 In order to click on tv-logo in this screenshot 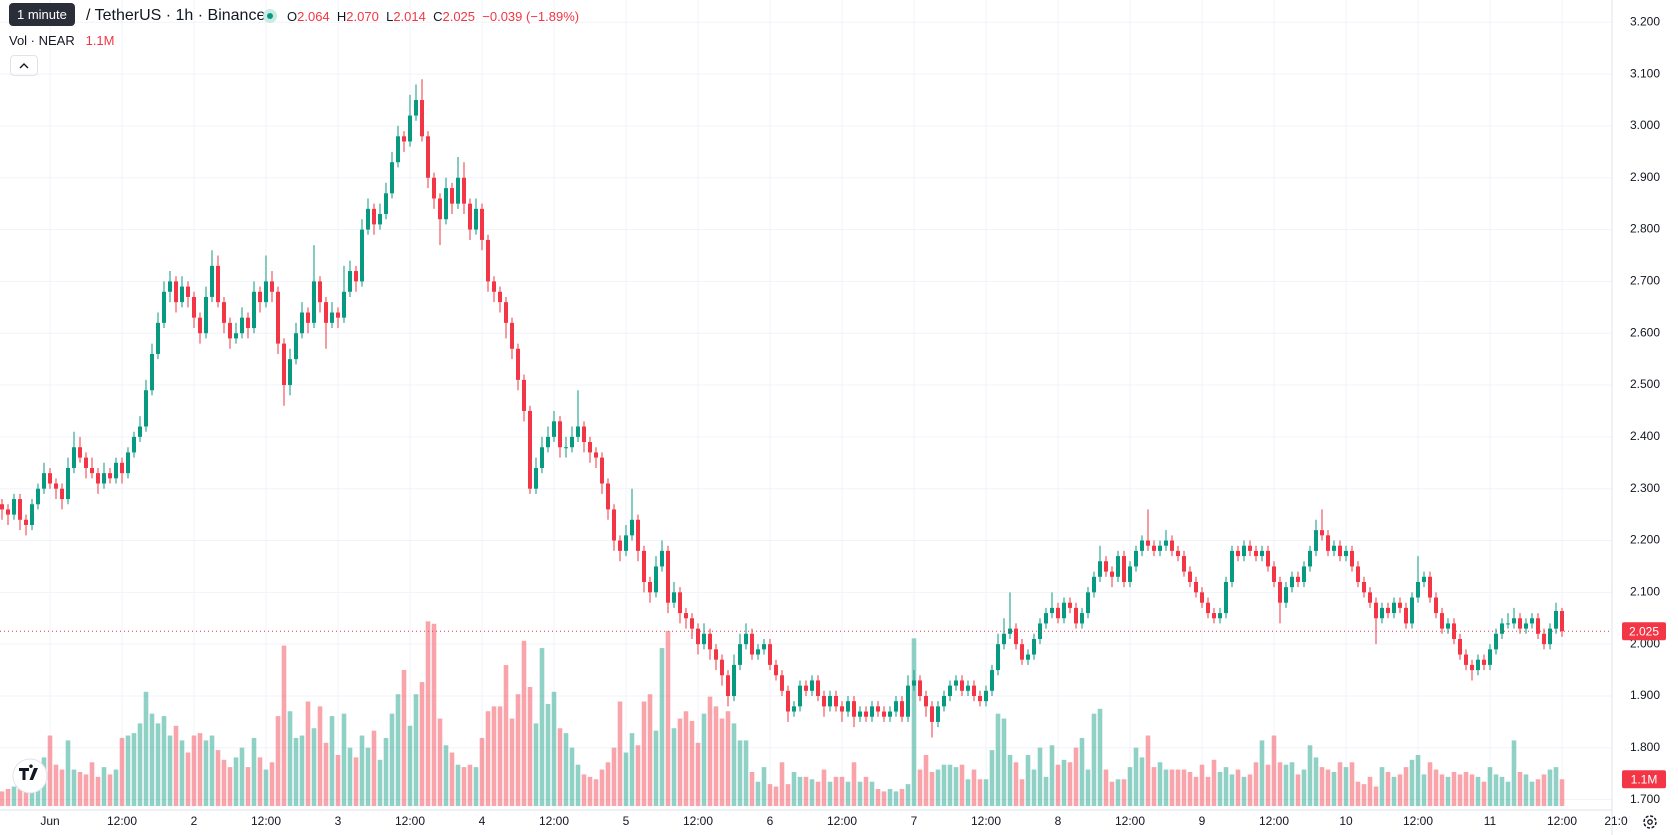, I will do `click(30, 776)`.